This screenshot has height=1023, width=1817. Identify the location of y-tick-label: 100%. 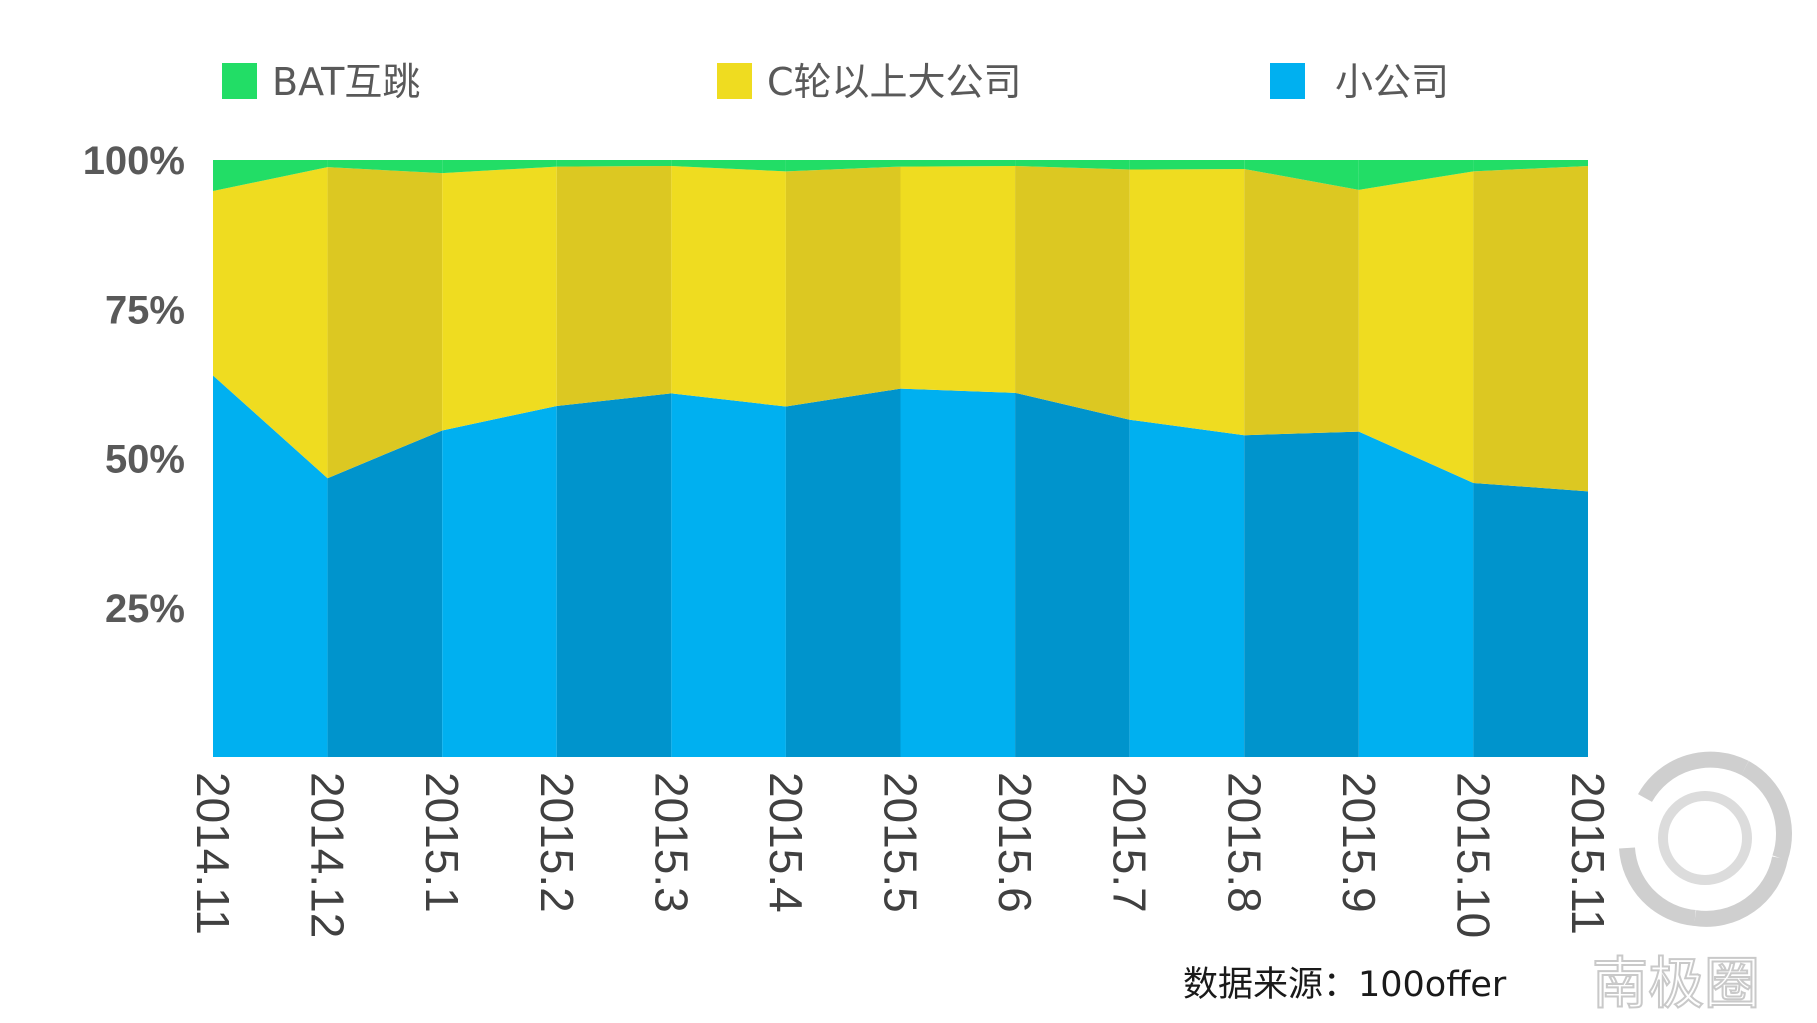
(134, 161).